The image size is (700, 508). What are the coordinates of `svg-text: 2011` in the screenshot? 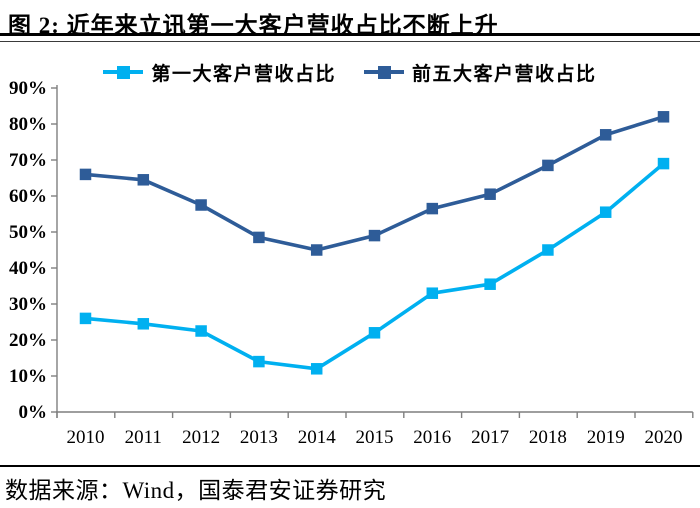 It's located at (143, 437).